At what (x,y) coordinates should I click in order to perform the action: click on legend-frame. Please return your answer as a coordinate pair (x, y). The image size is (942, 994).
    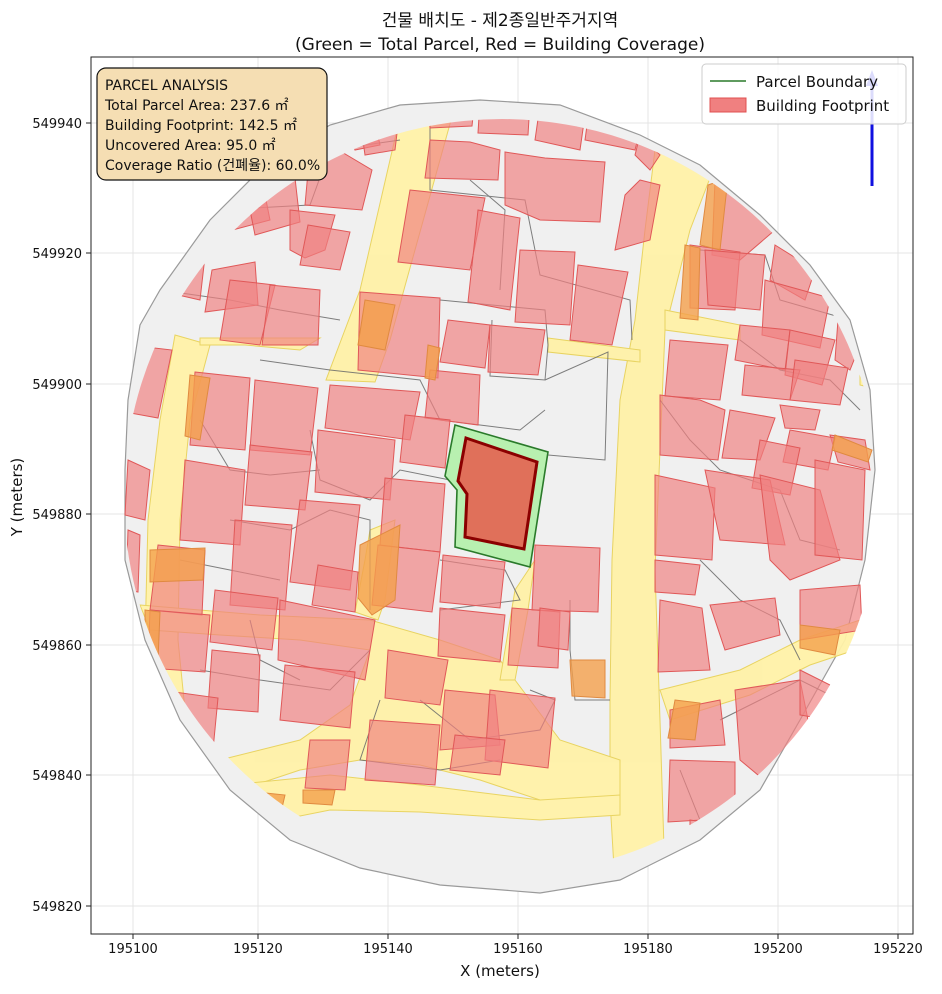
    Looking at the image, I should click on (804, 94).